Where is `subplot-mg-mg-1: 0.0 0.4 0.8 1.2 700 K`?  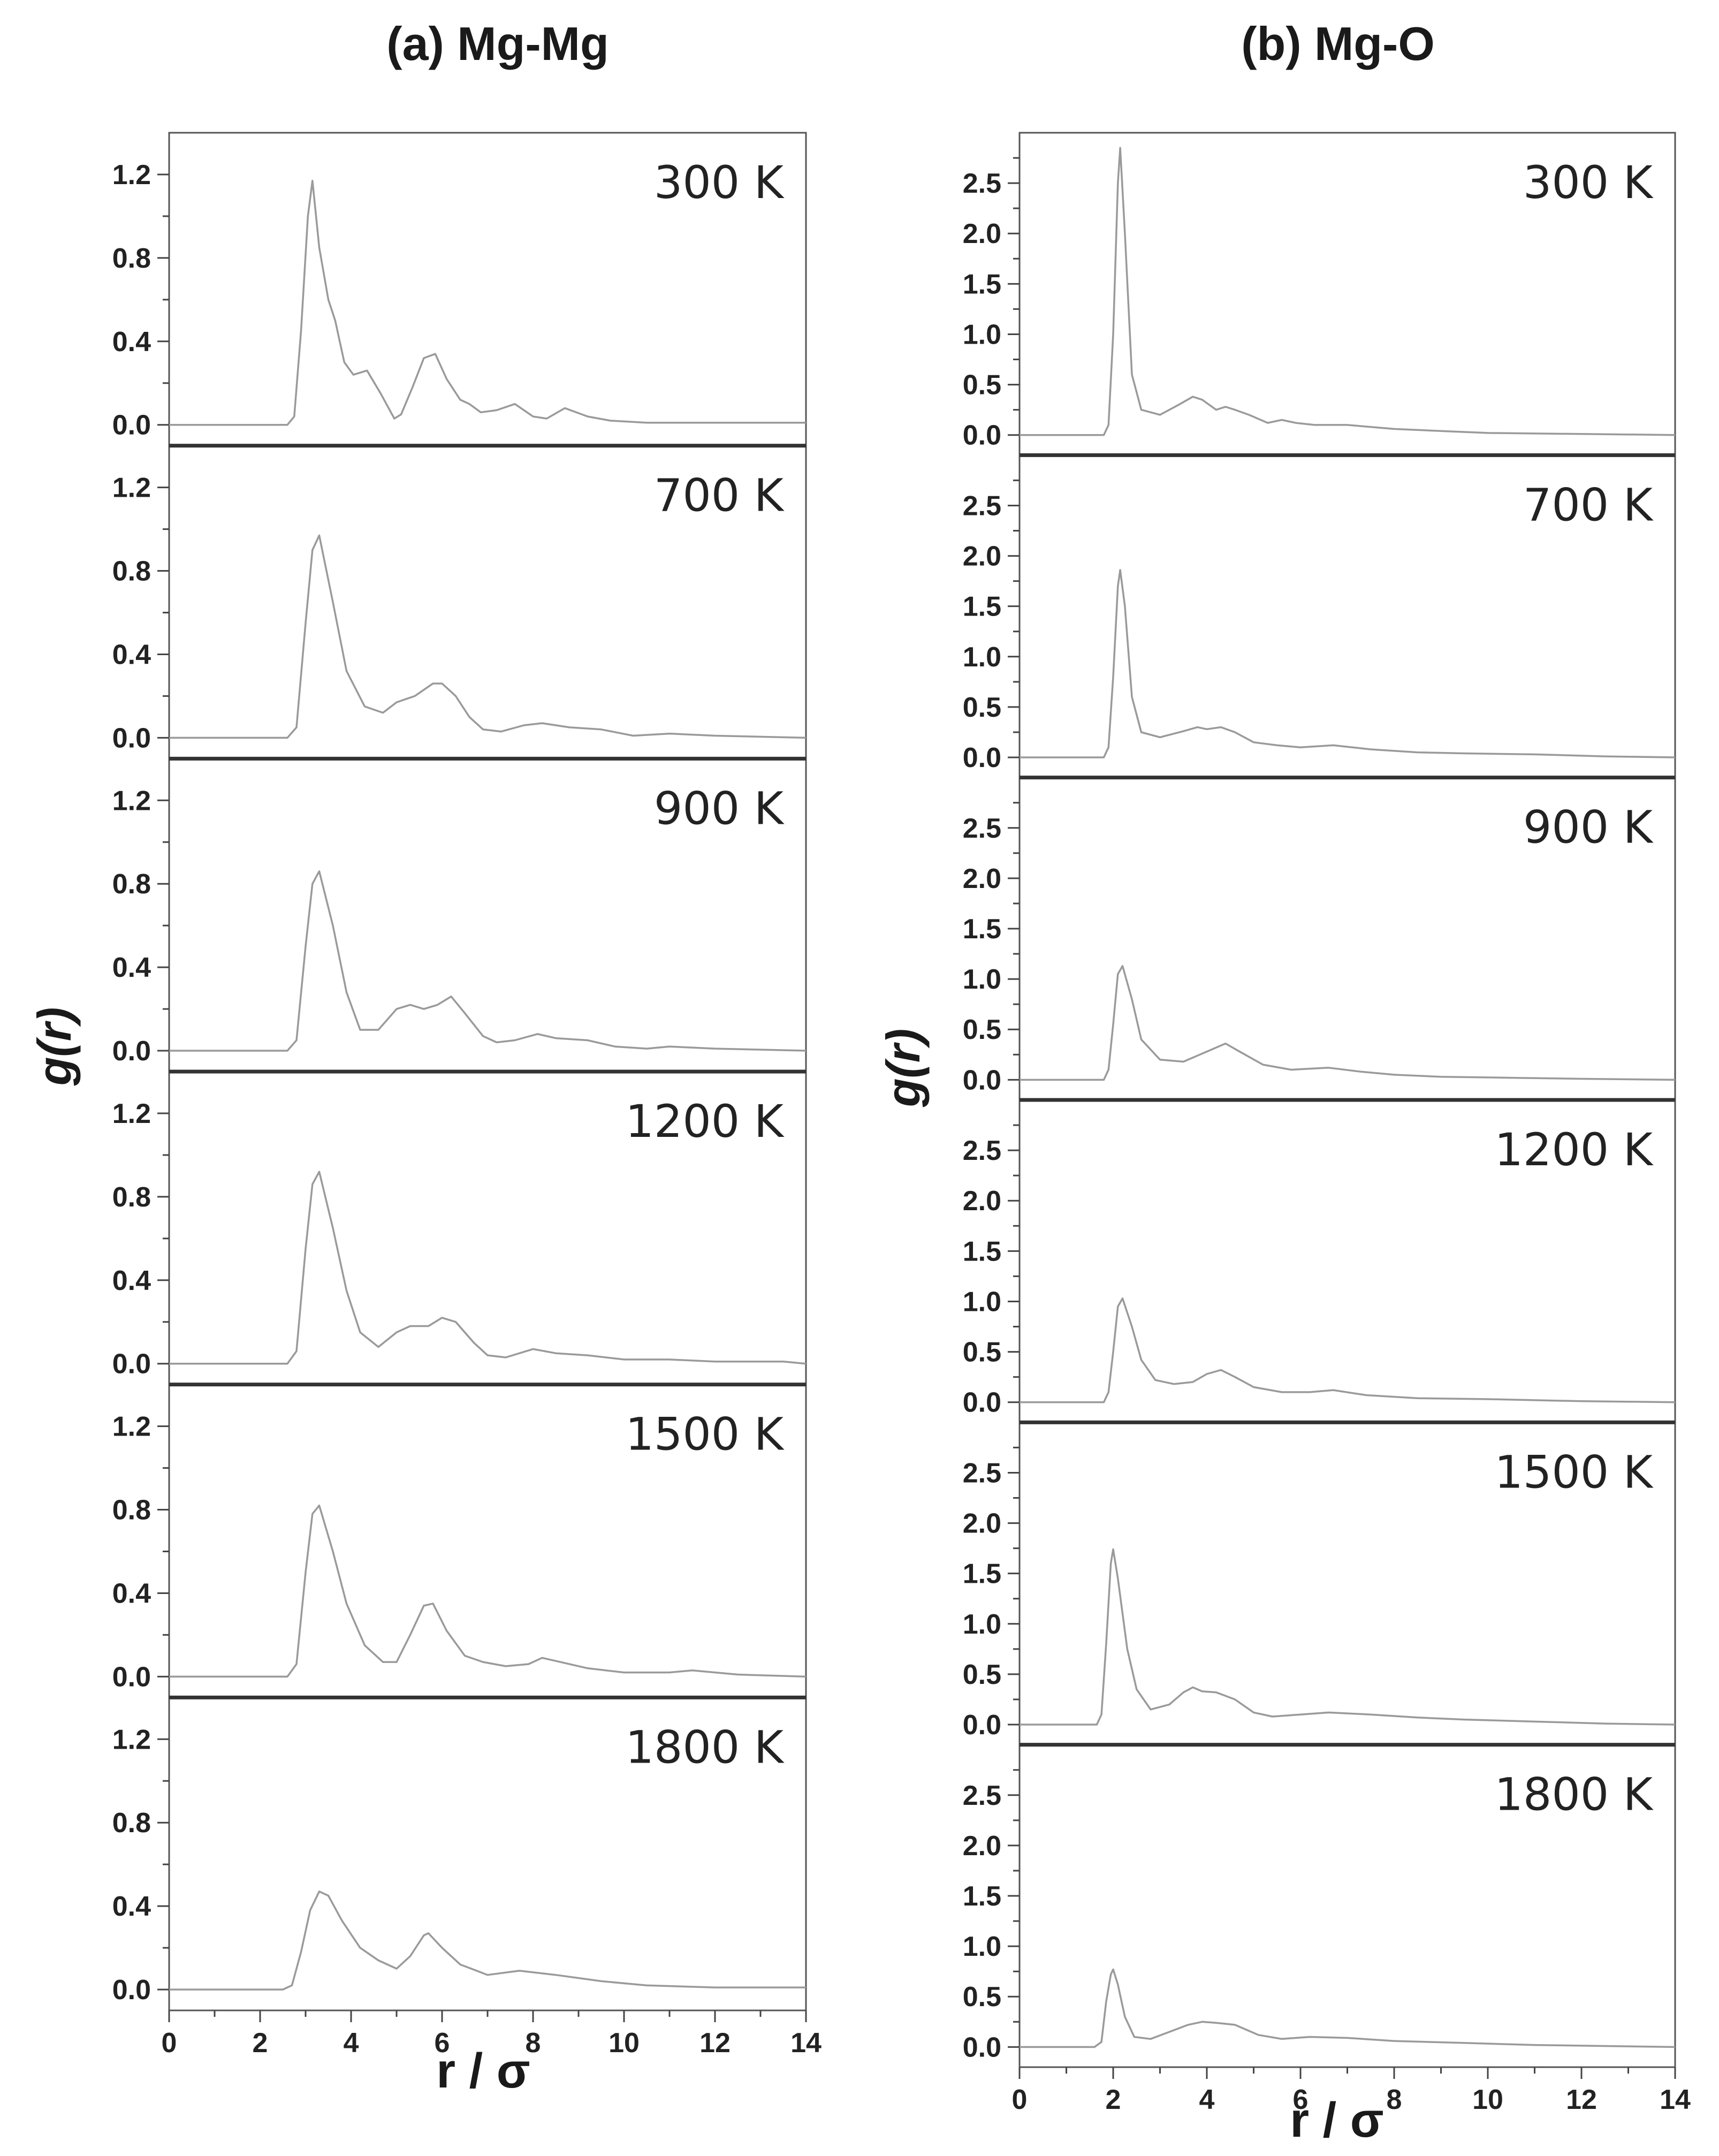 subplot-mg-mg-1: 0.0 0.4 0.8 1.2 700 K is located at coordinates (459, 602).